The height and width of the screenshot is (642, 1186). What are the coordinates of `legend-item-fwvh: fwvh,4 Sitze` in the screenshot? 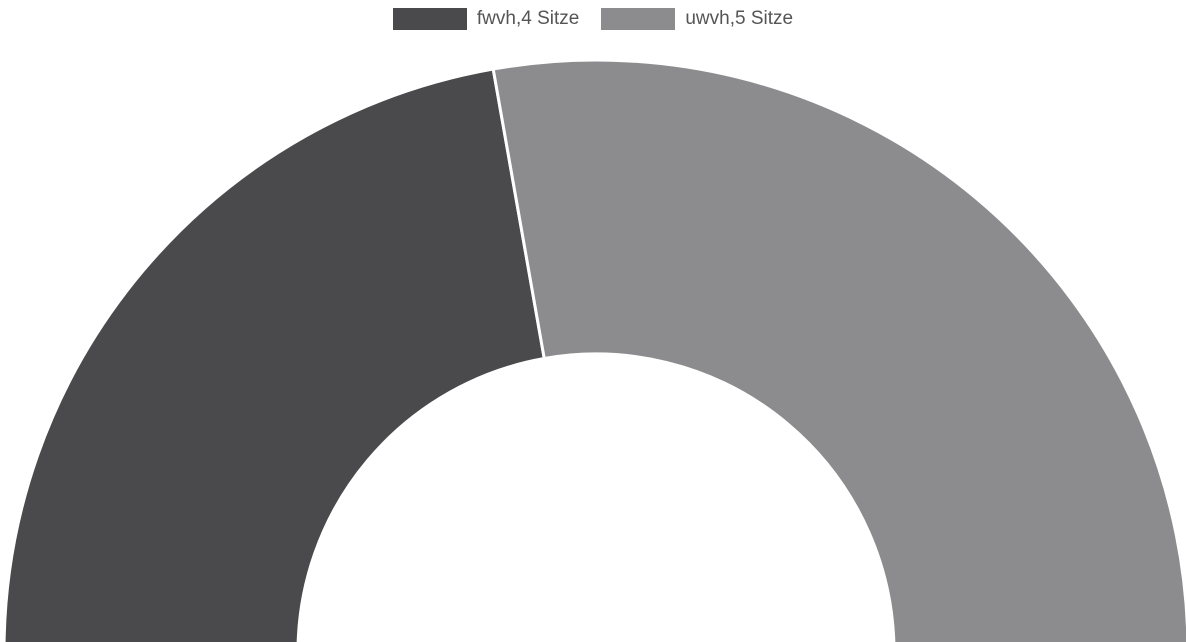 It's located at (486, 19).